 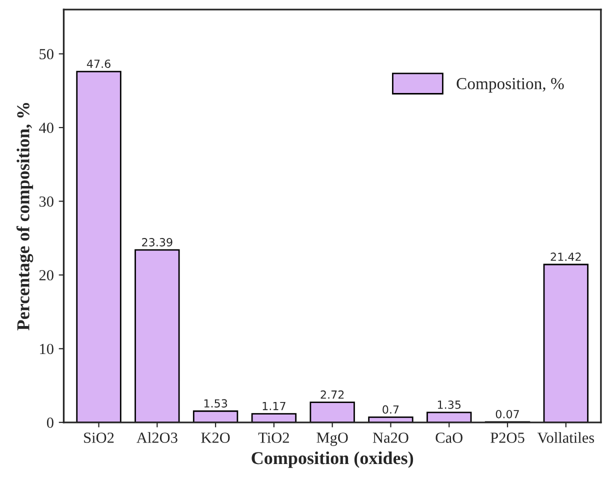 I want to click on data-label: 21.42, so click(x=565, y=256).